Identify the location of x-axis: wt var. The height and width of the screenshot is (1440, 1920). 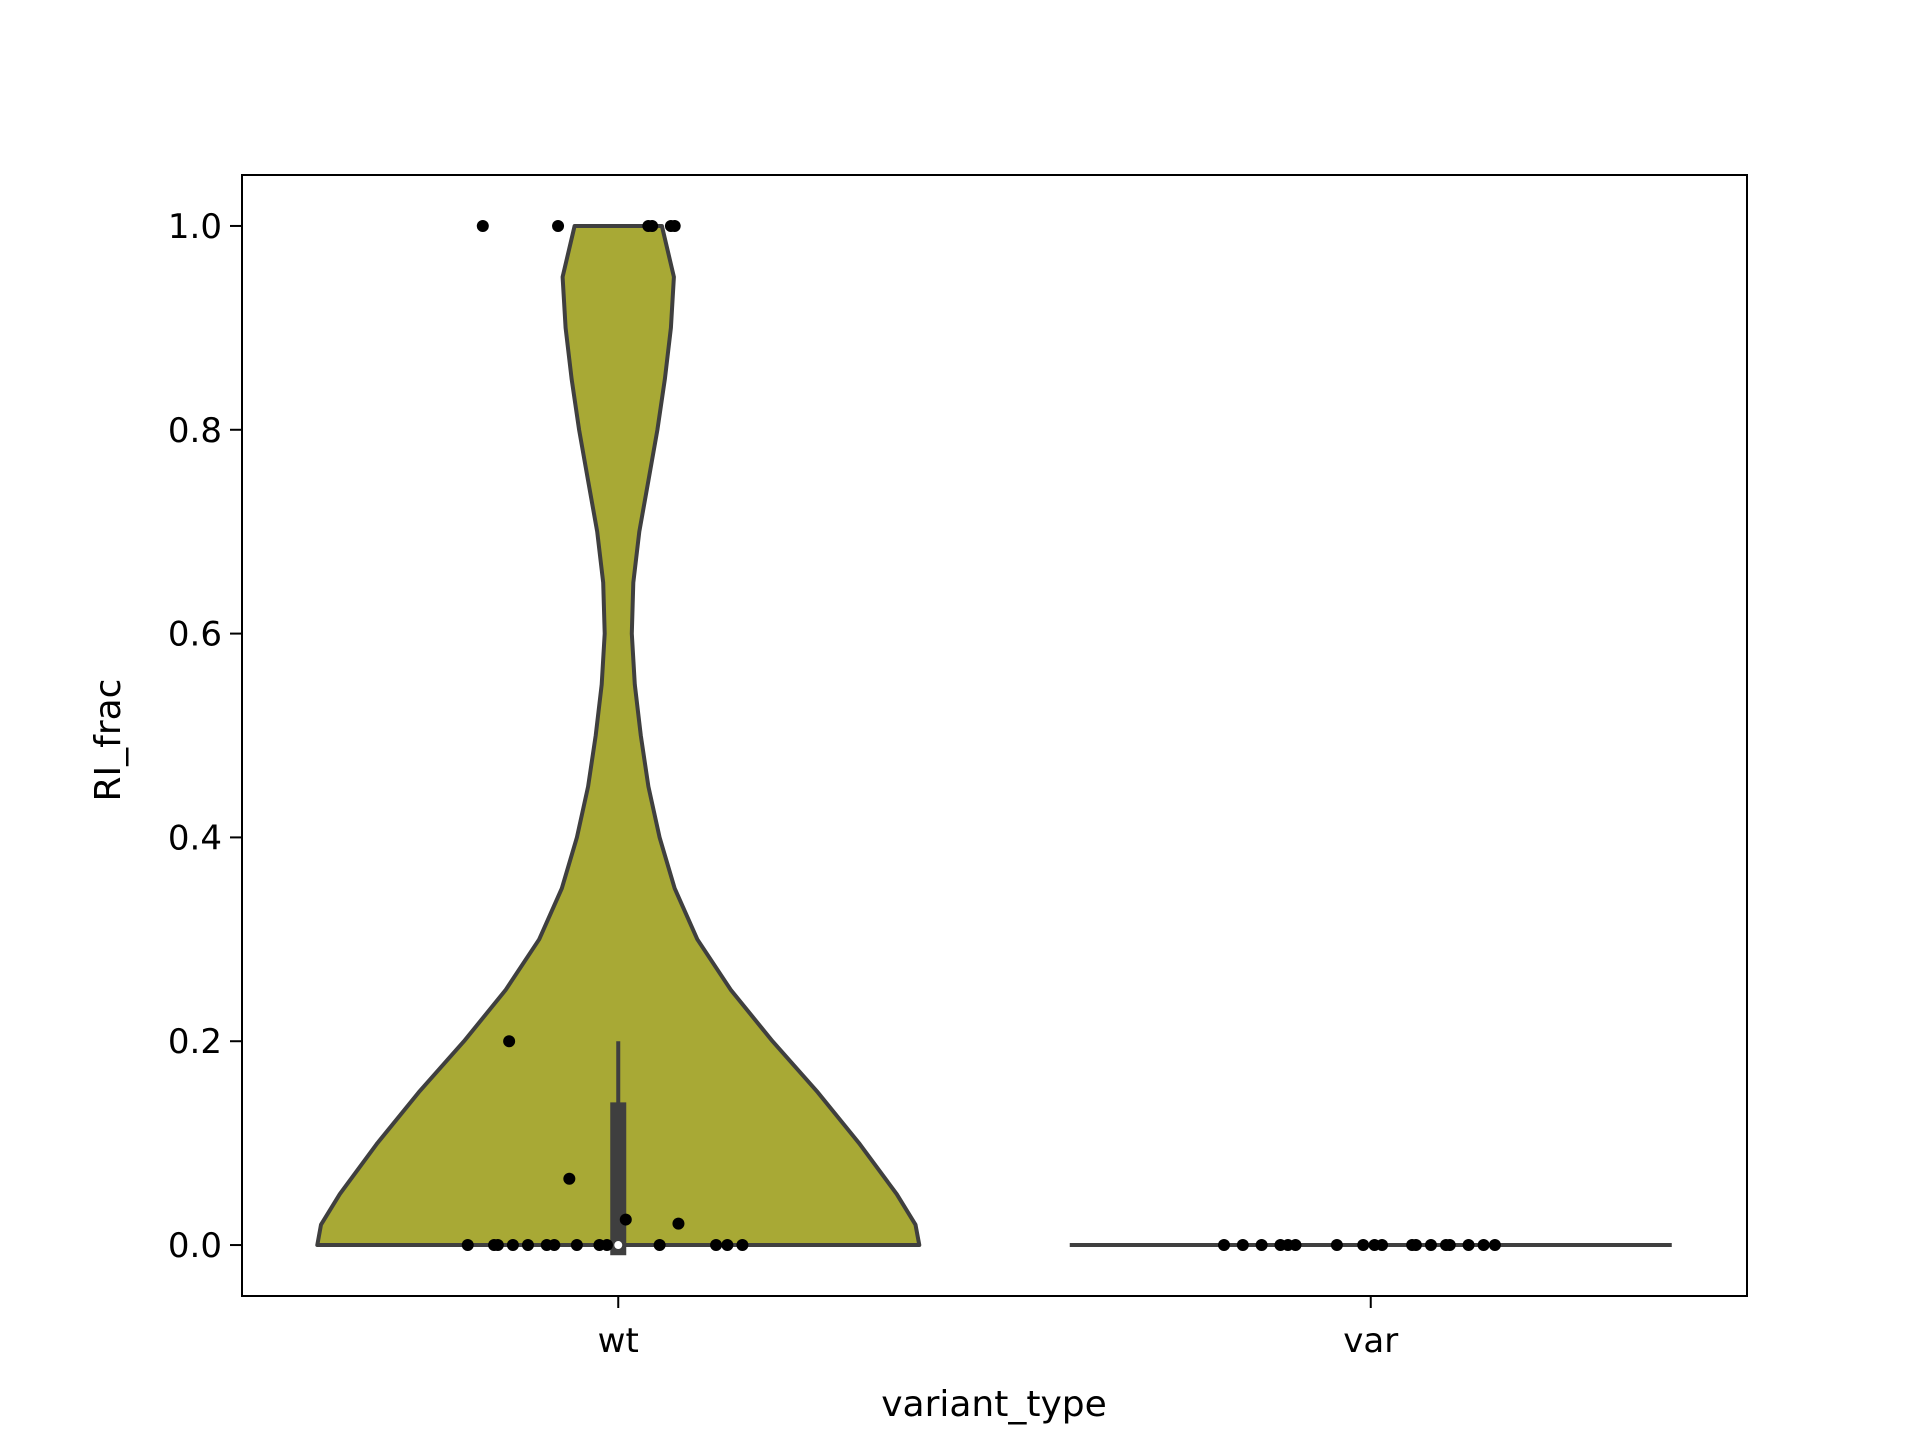
(998, 1328).